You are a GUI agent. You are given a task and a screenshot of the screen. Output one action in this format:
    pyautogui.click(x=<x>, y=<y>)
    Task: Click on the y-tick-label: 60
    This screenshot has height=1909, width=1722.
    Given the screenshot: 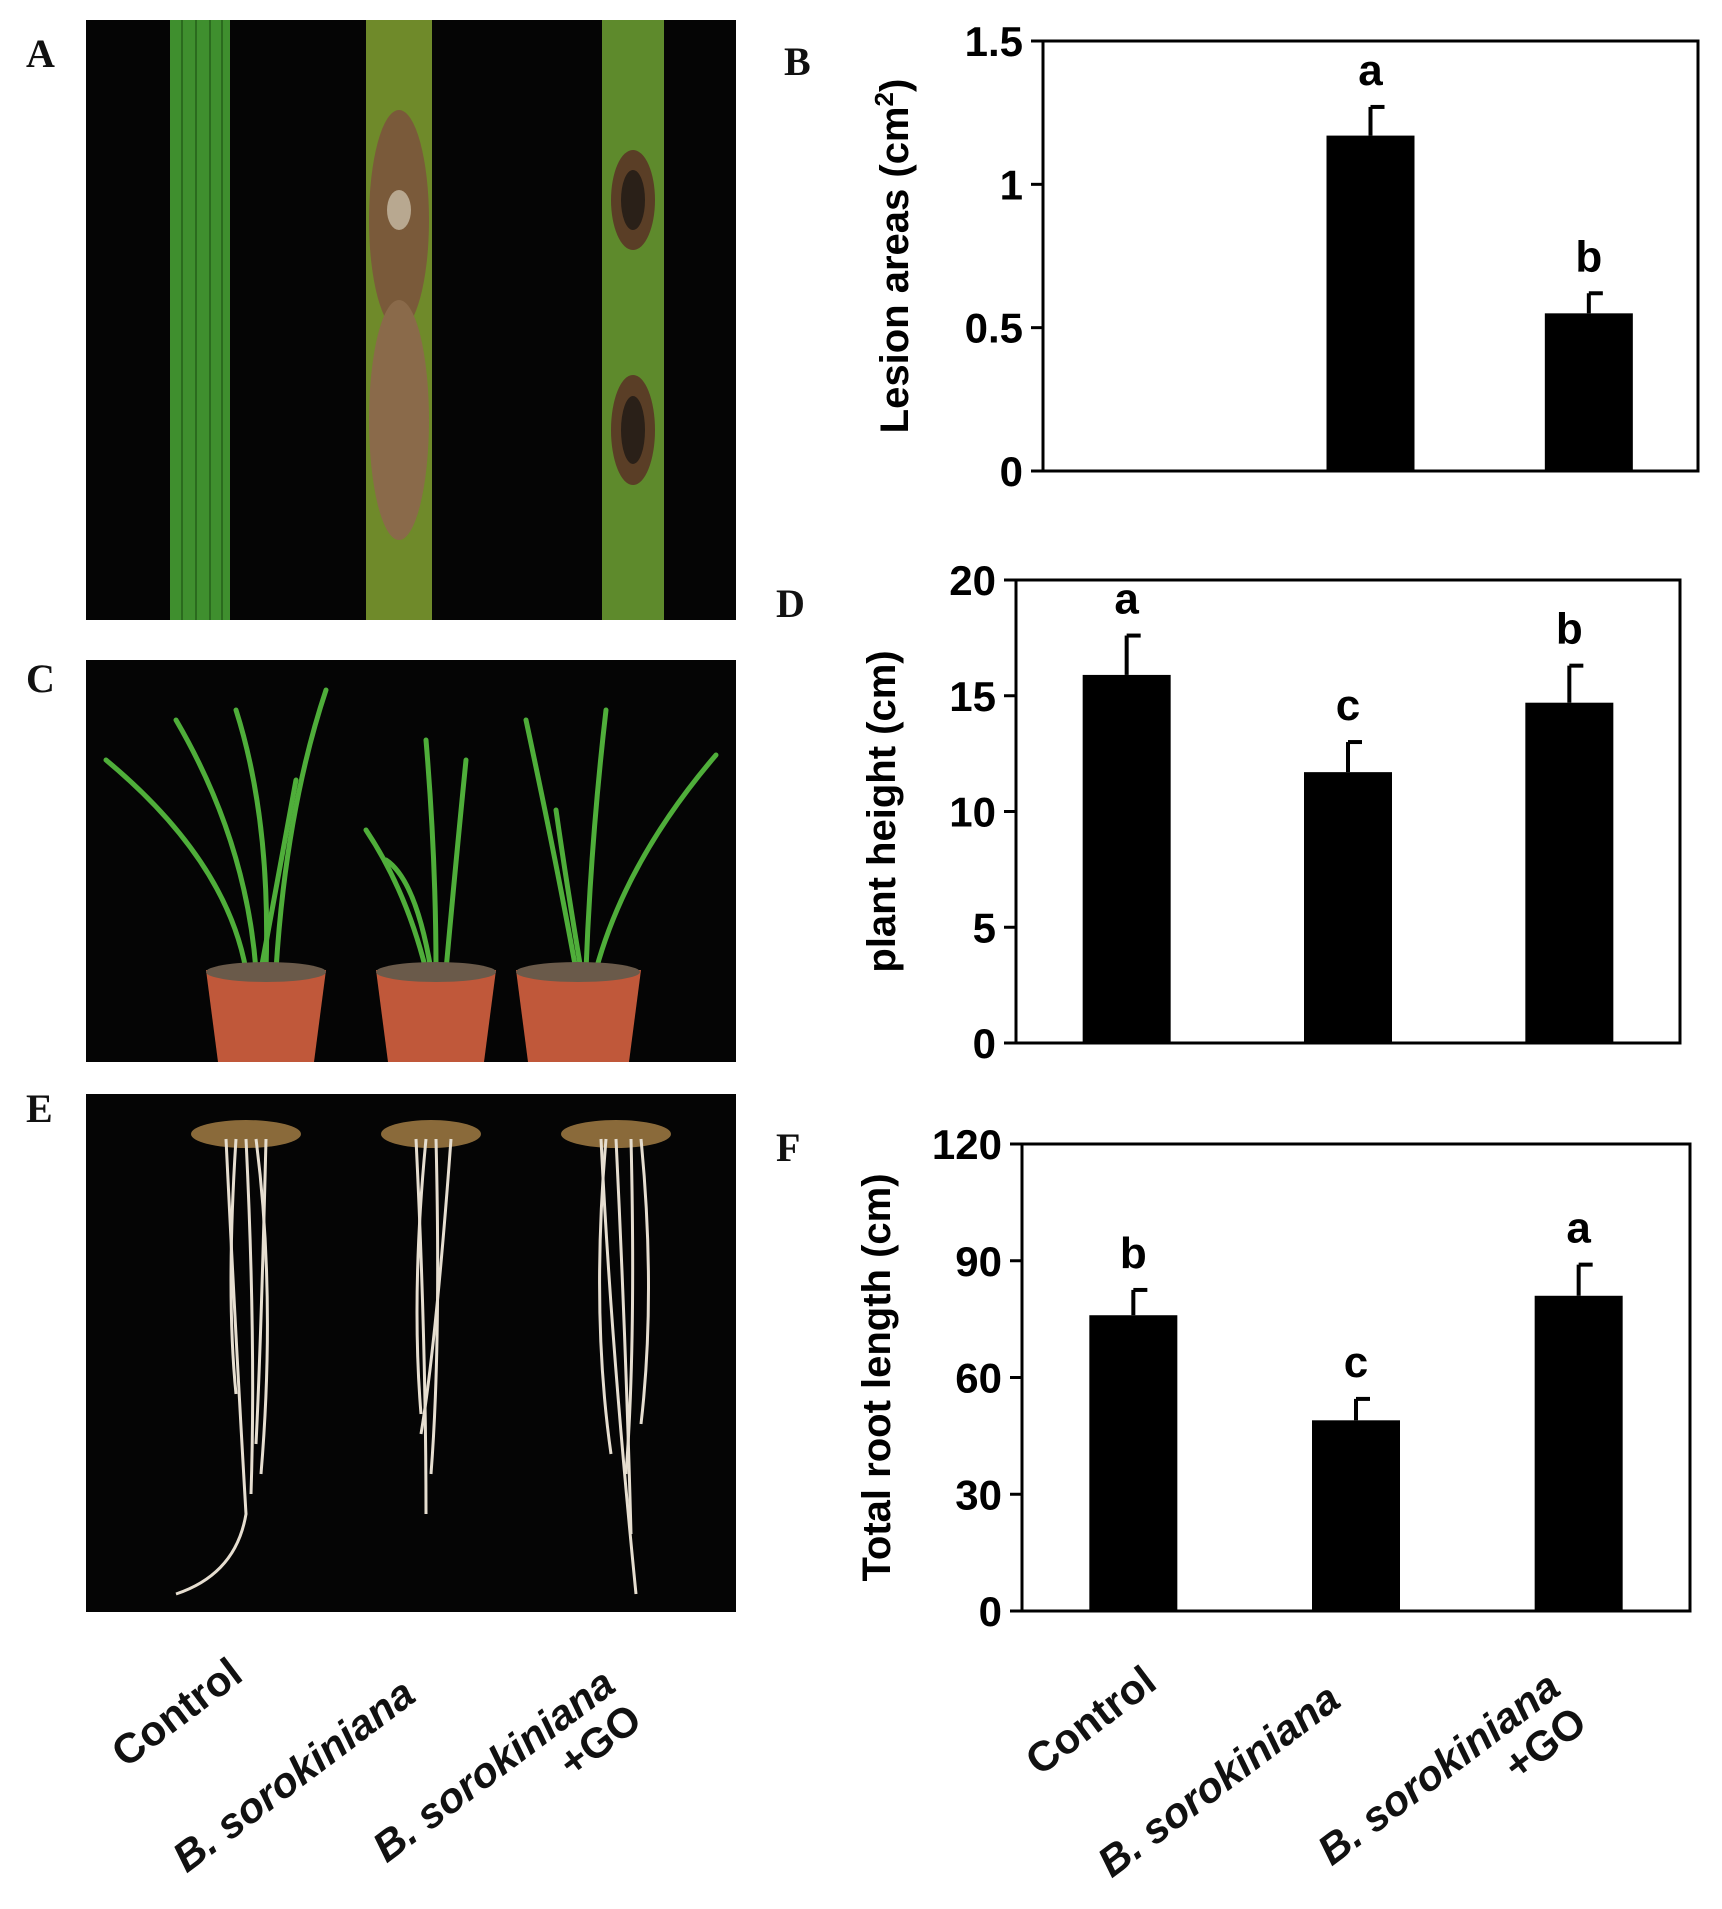 What is the action you would take?
    pyautogui.click(x=978, y=1378)
    